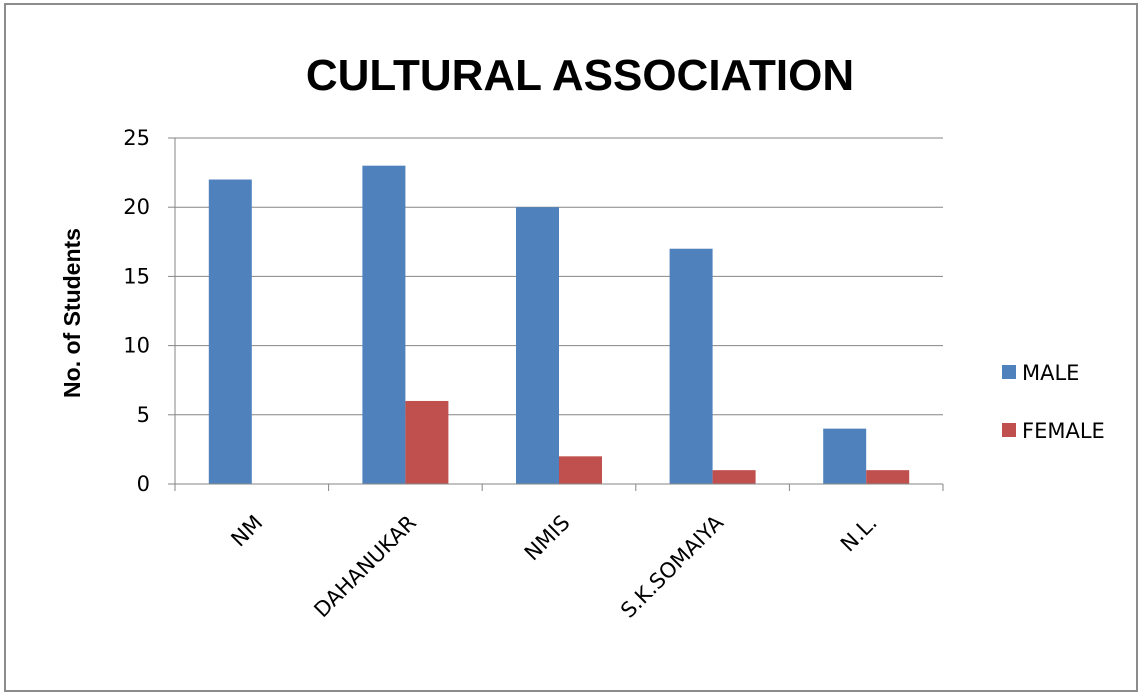 This screenshot has height=696, width=1144. I want to click on x-tick-labels: NM DAHANUKAR NMIS S.K.SOMAIYA N.L., so click(553, 566).